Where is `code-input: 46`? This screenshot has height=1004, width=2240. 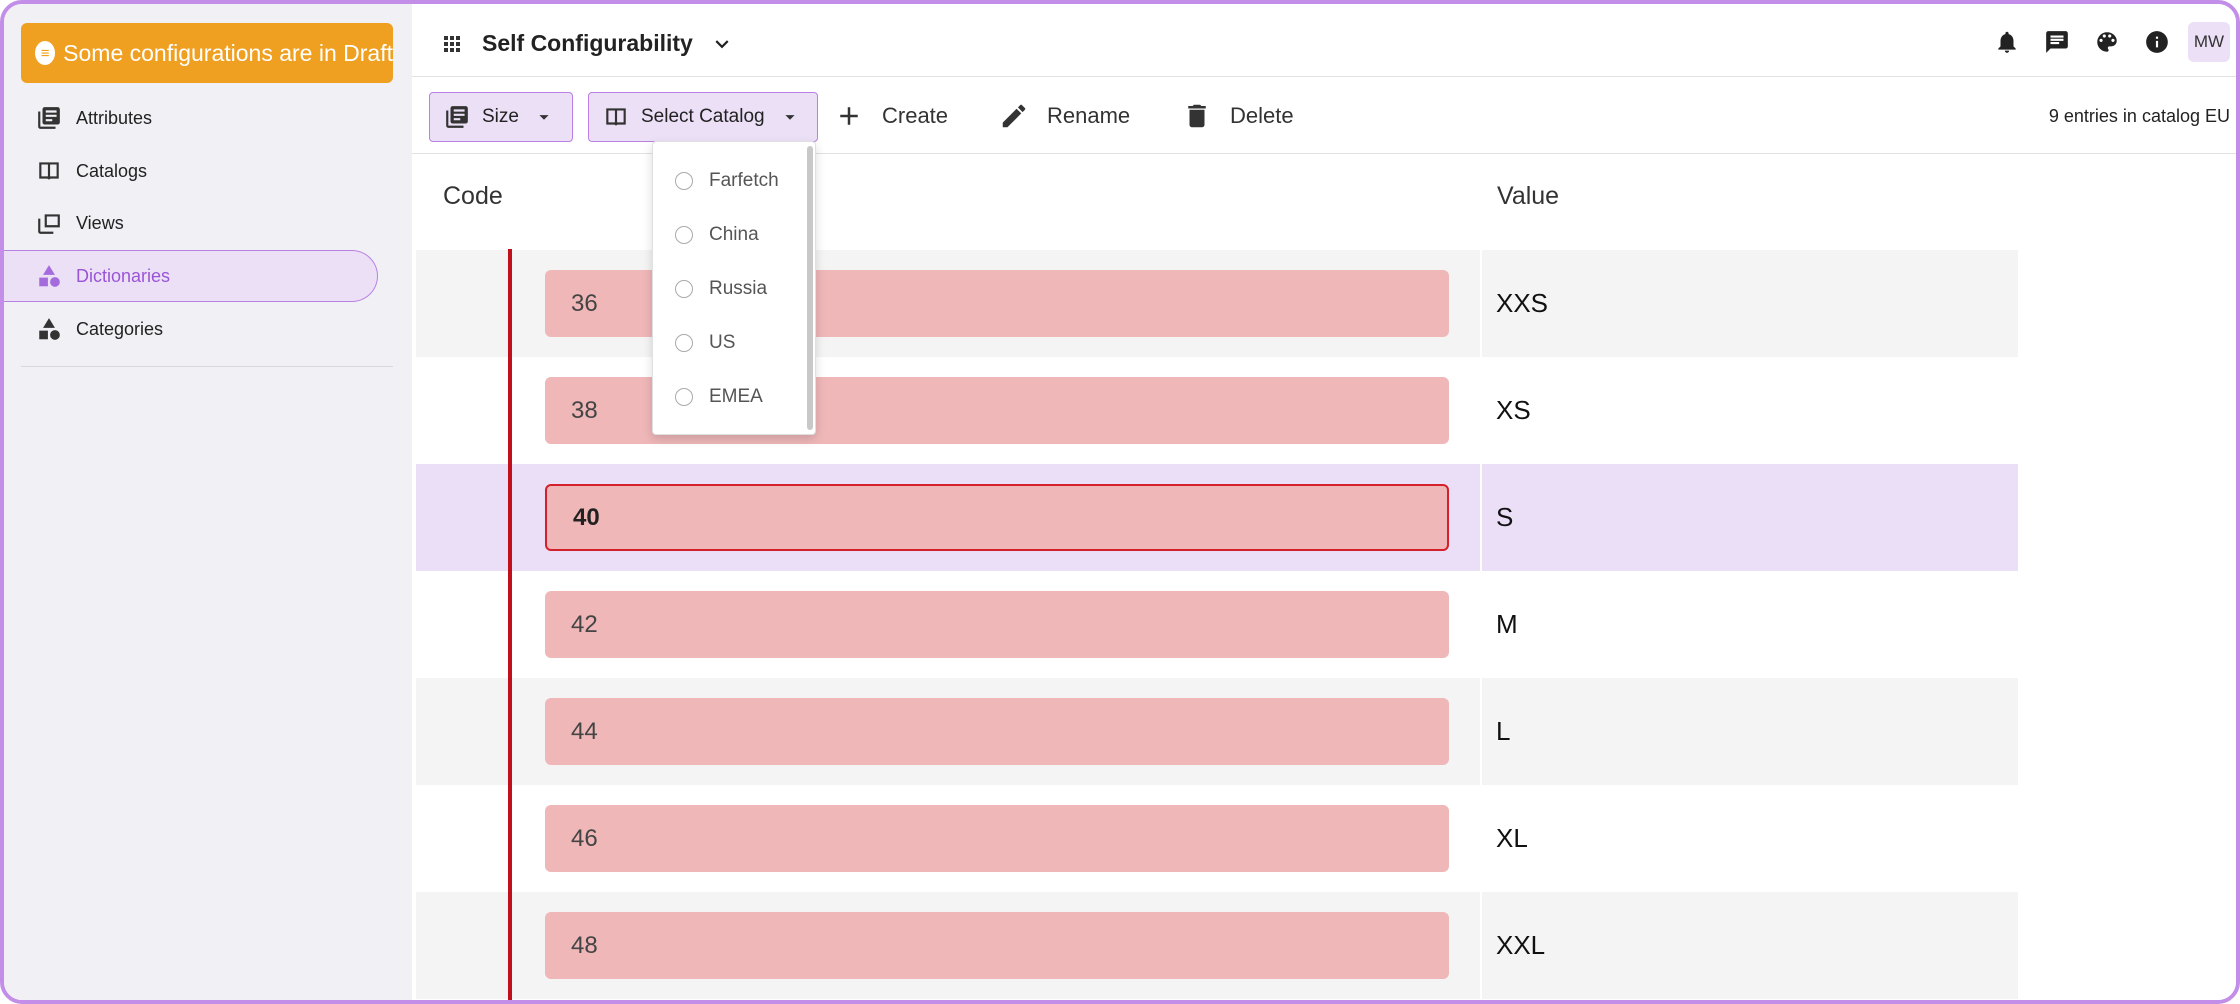 code-input: 46 is located at coordinates (997, 838).